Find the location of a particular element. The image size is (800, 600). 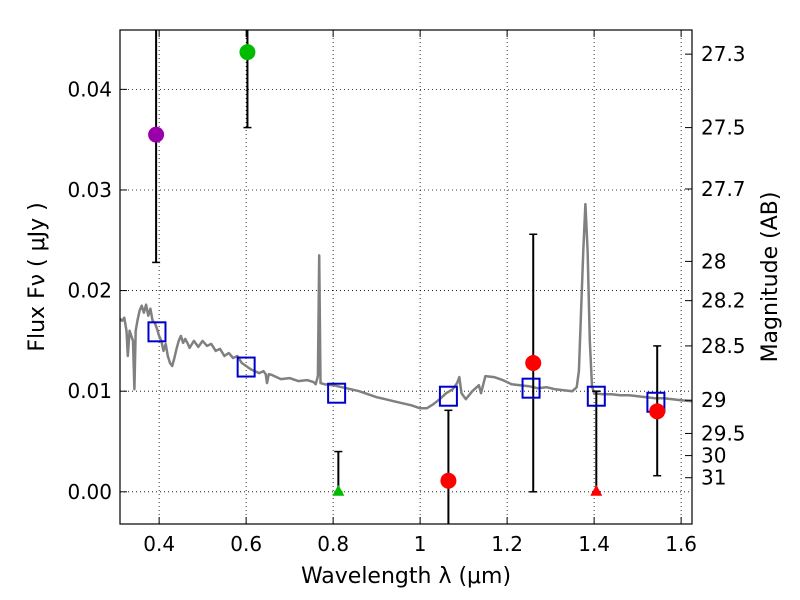

y-tick-label: 0.02 is located at coordinates (89, 291).